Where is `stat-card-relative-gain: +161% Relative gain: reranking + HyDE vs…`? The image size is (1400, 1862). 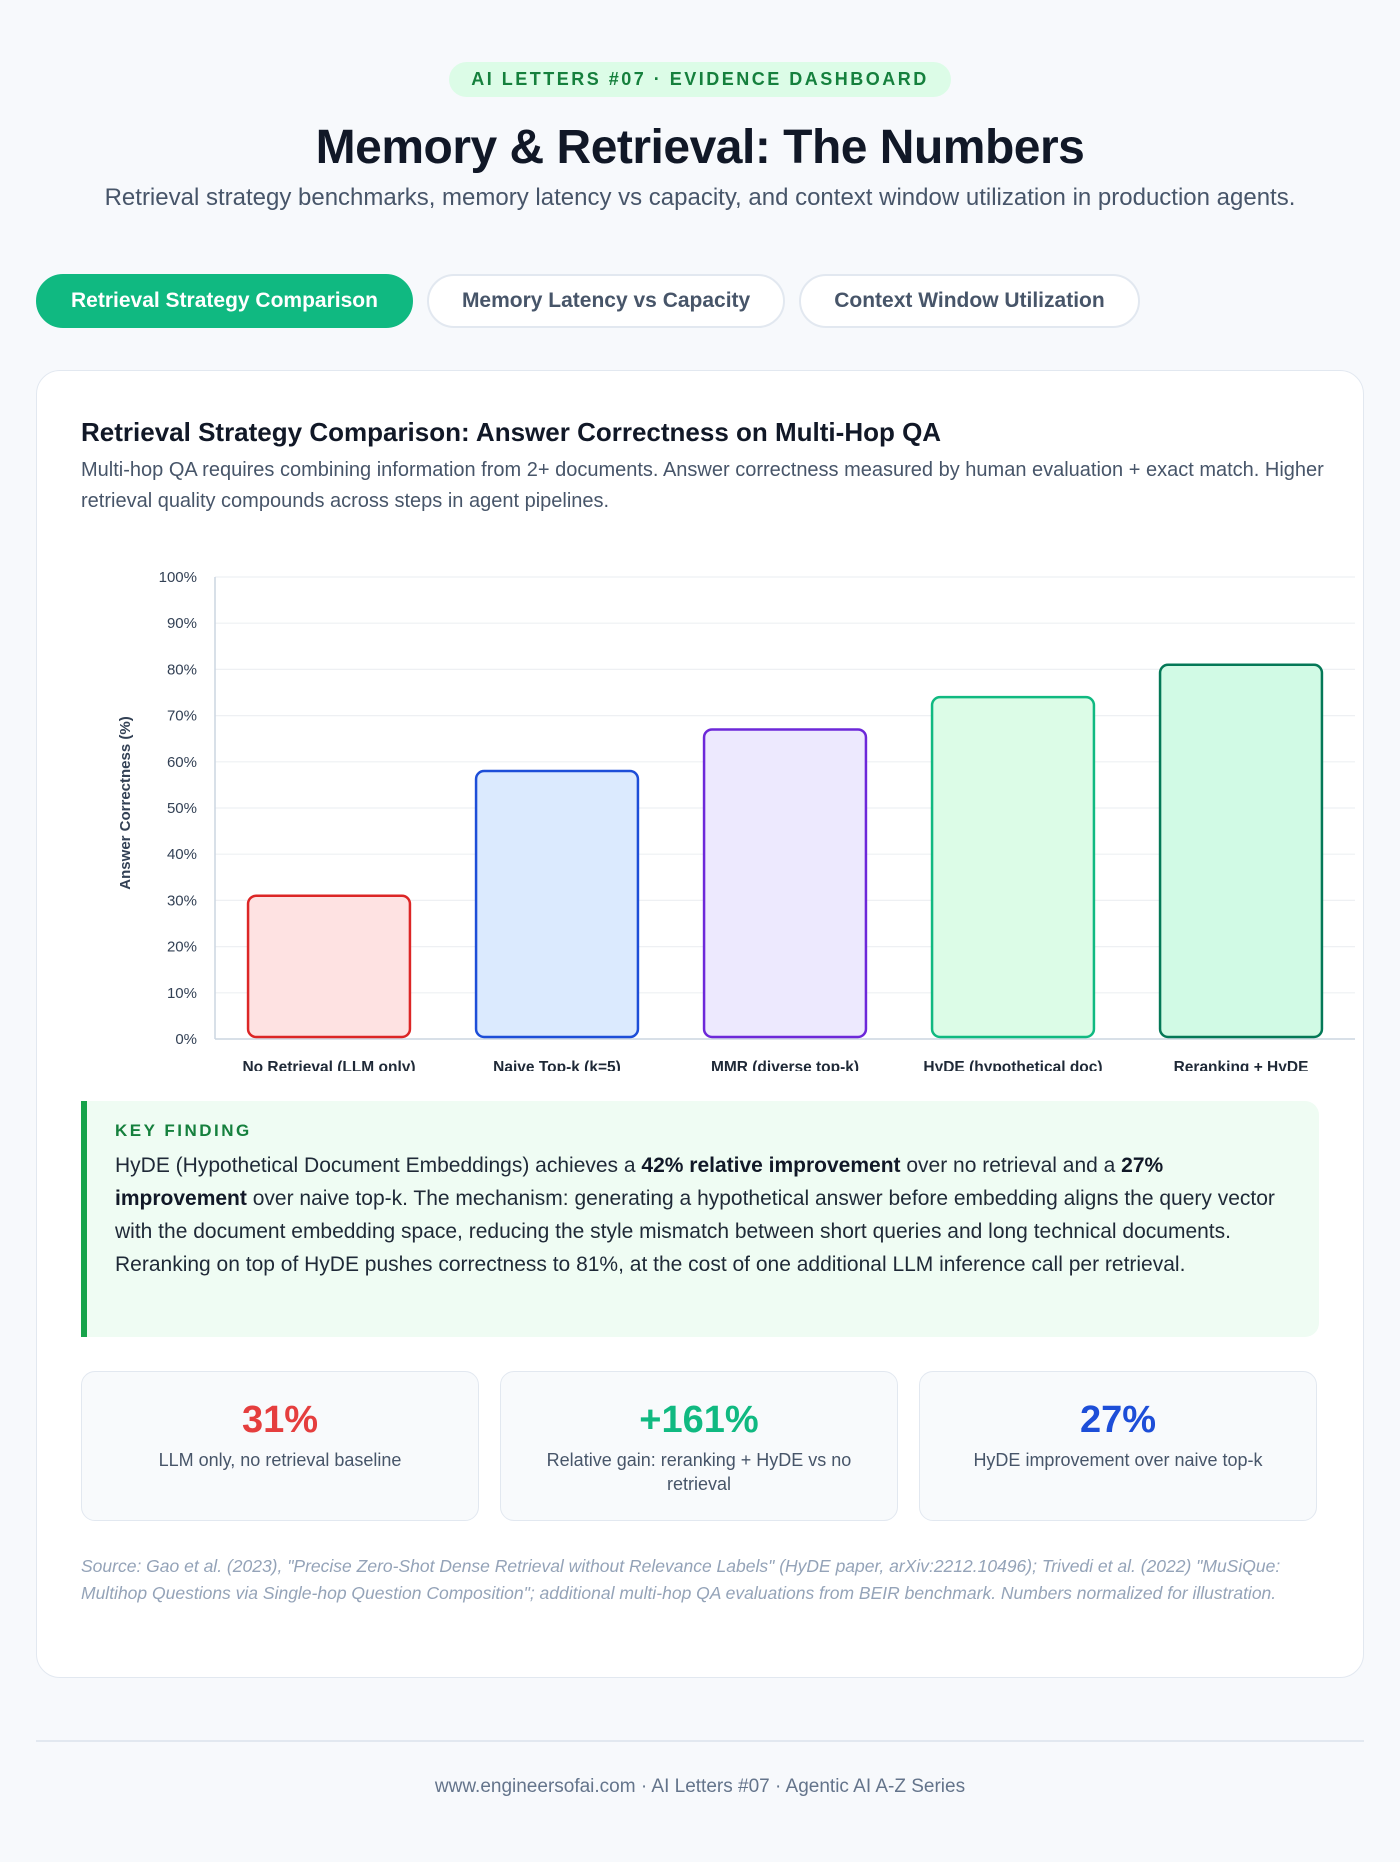
stat-card-relative-gain: +161% Relative gain: reranking + HyDE vs… is located at coordinates (699, 1446).